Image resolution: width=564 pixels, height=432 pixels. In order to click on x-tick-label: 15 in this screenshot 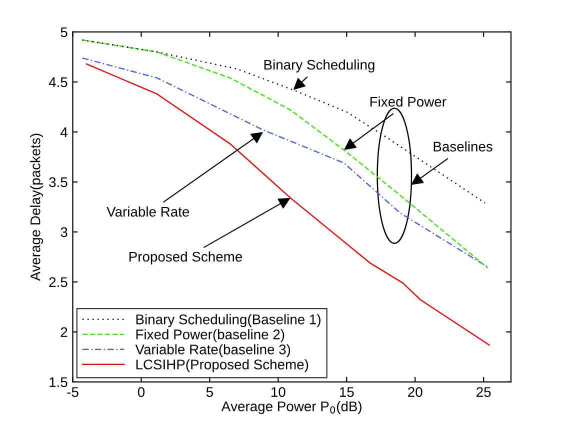, I will do `click(347, 392)`.